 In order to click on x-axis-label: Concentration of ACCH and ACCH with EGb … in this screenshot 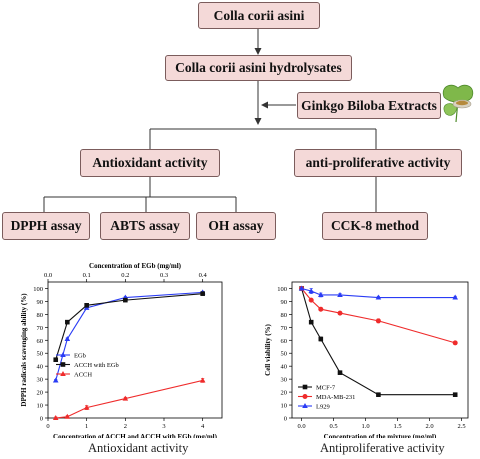, I will do `click(135, 435)`.